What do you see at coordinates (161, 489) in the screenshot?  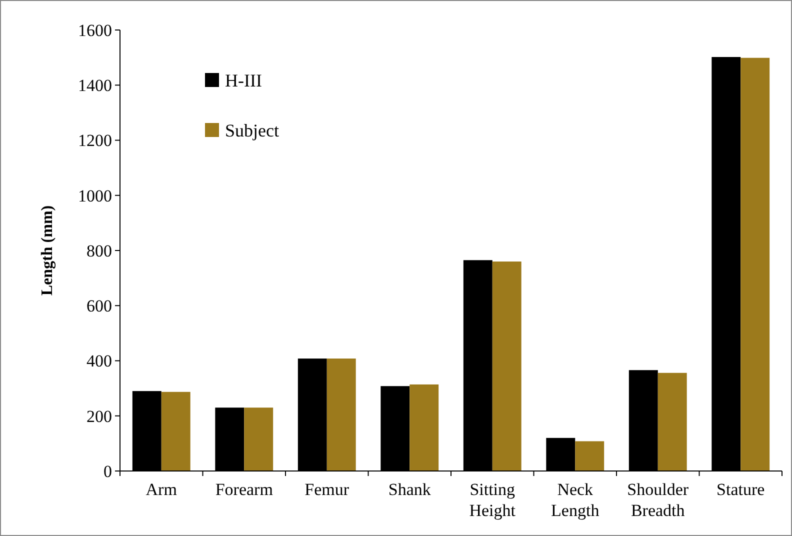 I see `x-tick-label: Arm` at bounding box center [161, 489].